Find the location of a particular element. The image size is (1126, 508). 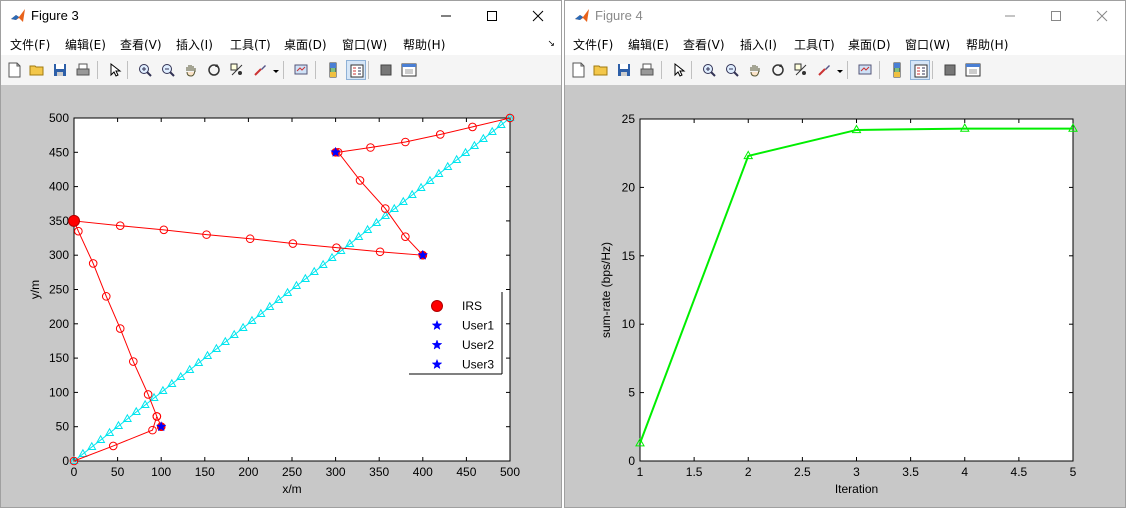

maximize-icon is located at coordinates (492, 16).